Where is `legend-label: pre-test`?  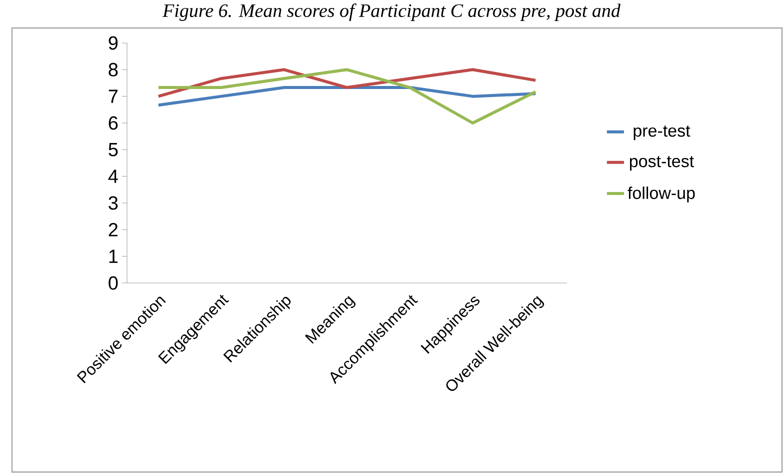 legend-label: pre-test is located at coordinates (662, 133).